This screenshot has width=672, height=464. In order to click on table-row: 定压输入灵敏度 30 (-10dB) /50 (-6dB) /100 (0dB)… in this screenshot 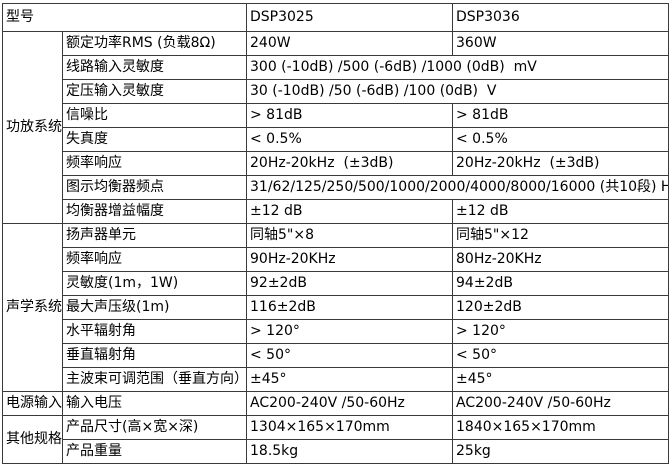, I will do `click(336, 91)`.